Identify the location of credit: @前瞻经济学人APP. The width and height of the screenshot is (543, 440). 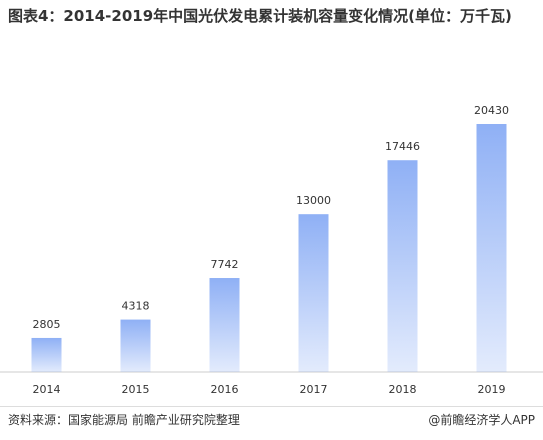
(481, 420).